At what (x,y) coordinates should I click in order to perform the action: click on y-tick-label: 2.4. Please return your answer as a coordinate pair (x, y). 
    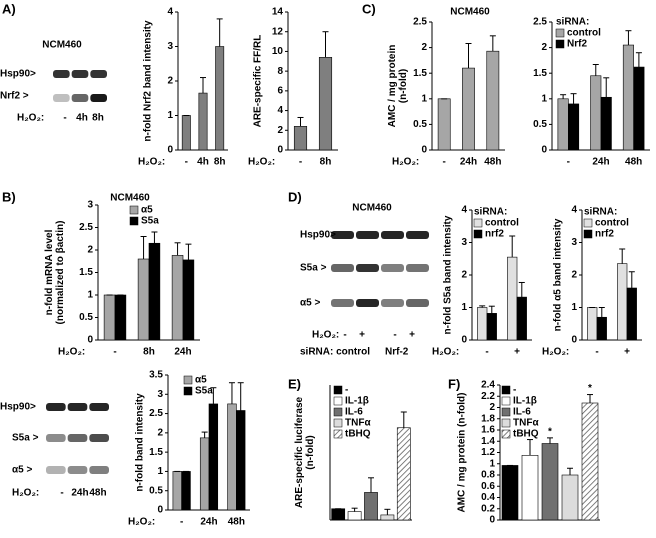
    Looking at the image, I should click on (488, 385).